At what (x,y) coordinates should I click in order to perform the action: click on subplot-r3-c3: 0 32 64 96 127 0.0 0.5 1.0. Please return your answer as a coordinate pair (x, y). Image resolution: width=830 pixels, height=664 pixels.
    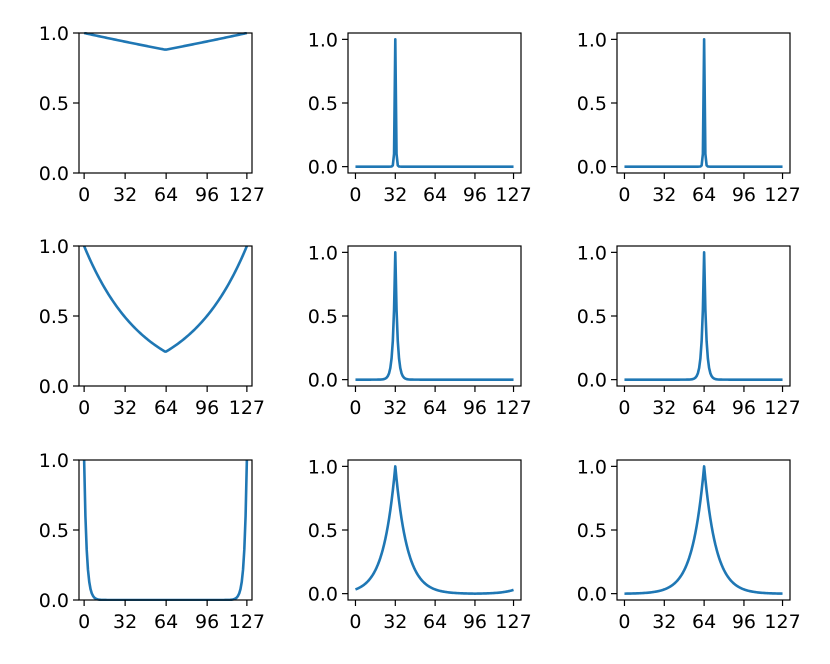
    Looking at the image, I should click on (689, 544).